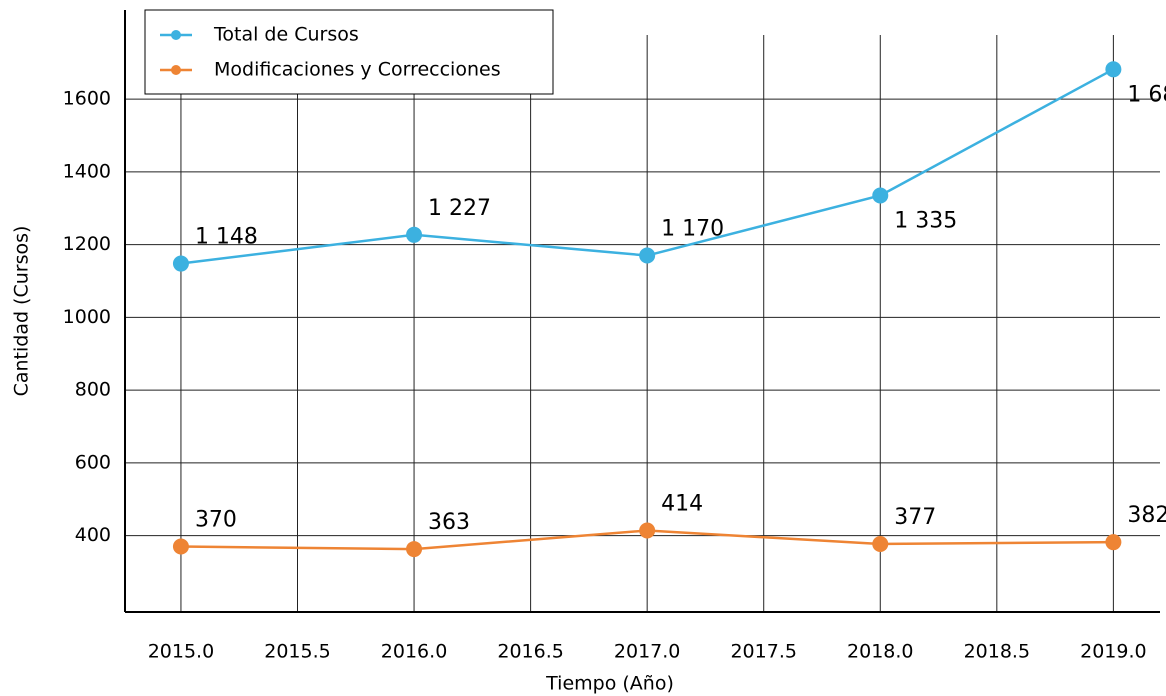 This screenshot has height=696, width=1166. Describe the element at coordinates (297, 652) in the screenshot. I see `x-tick-label: 2015.5` at that location.